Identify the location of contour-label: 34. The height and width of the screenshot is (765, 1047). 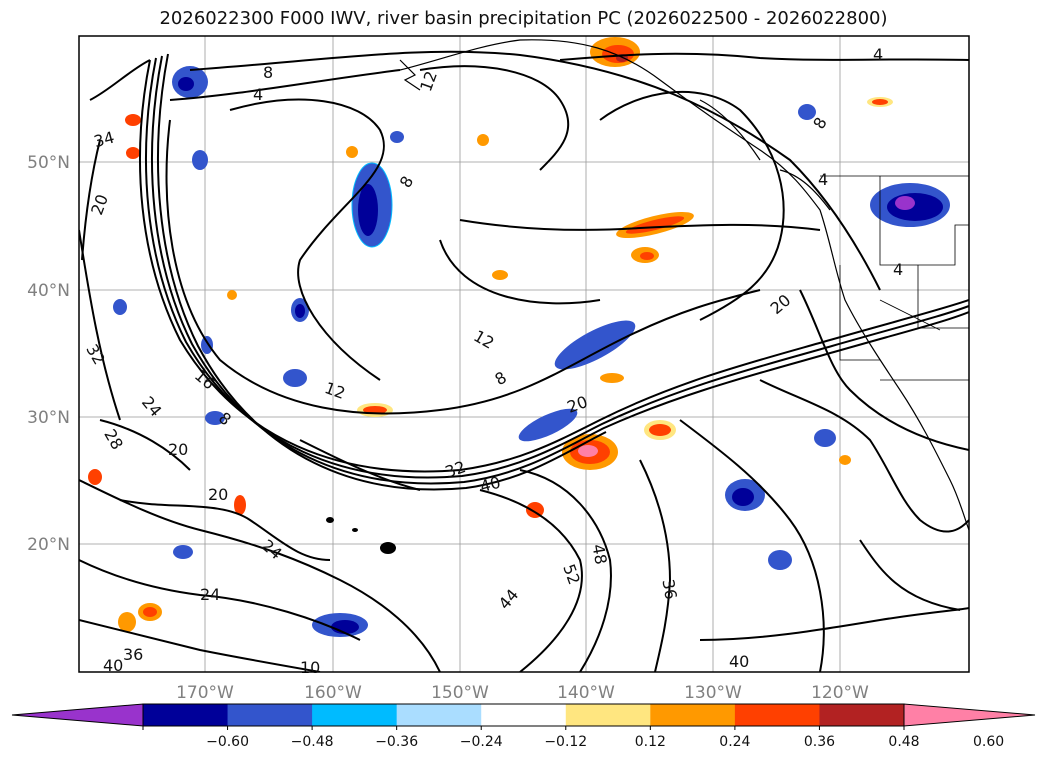
(104, 140).